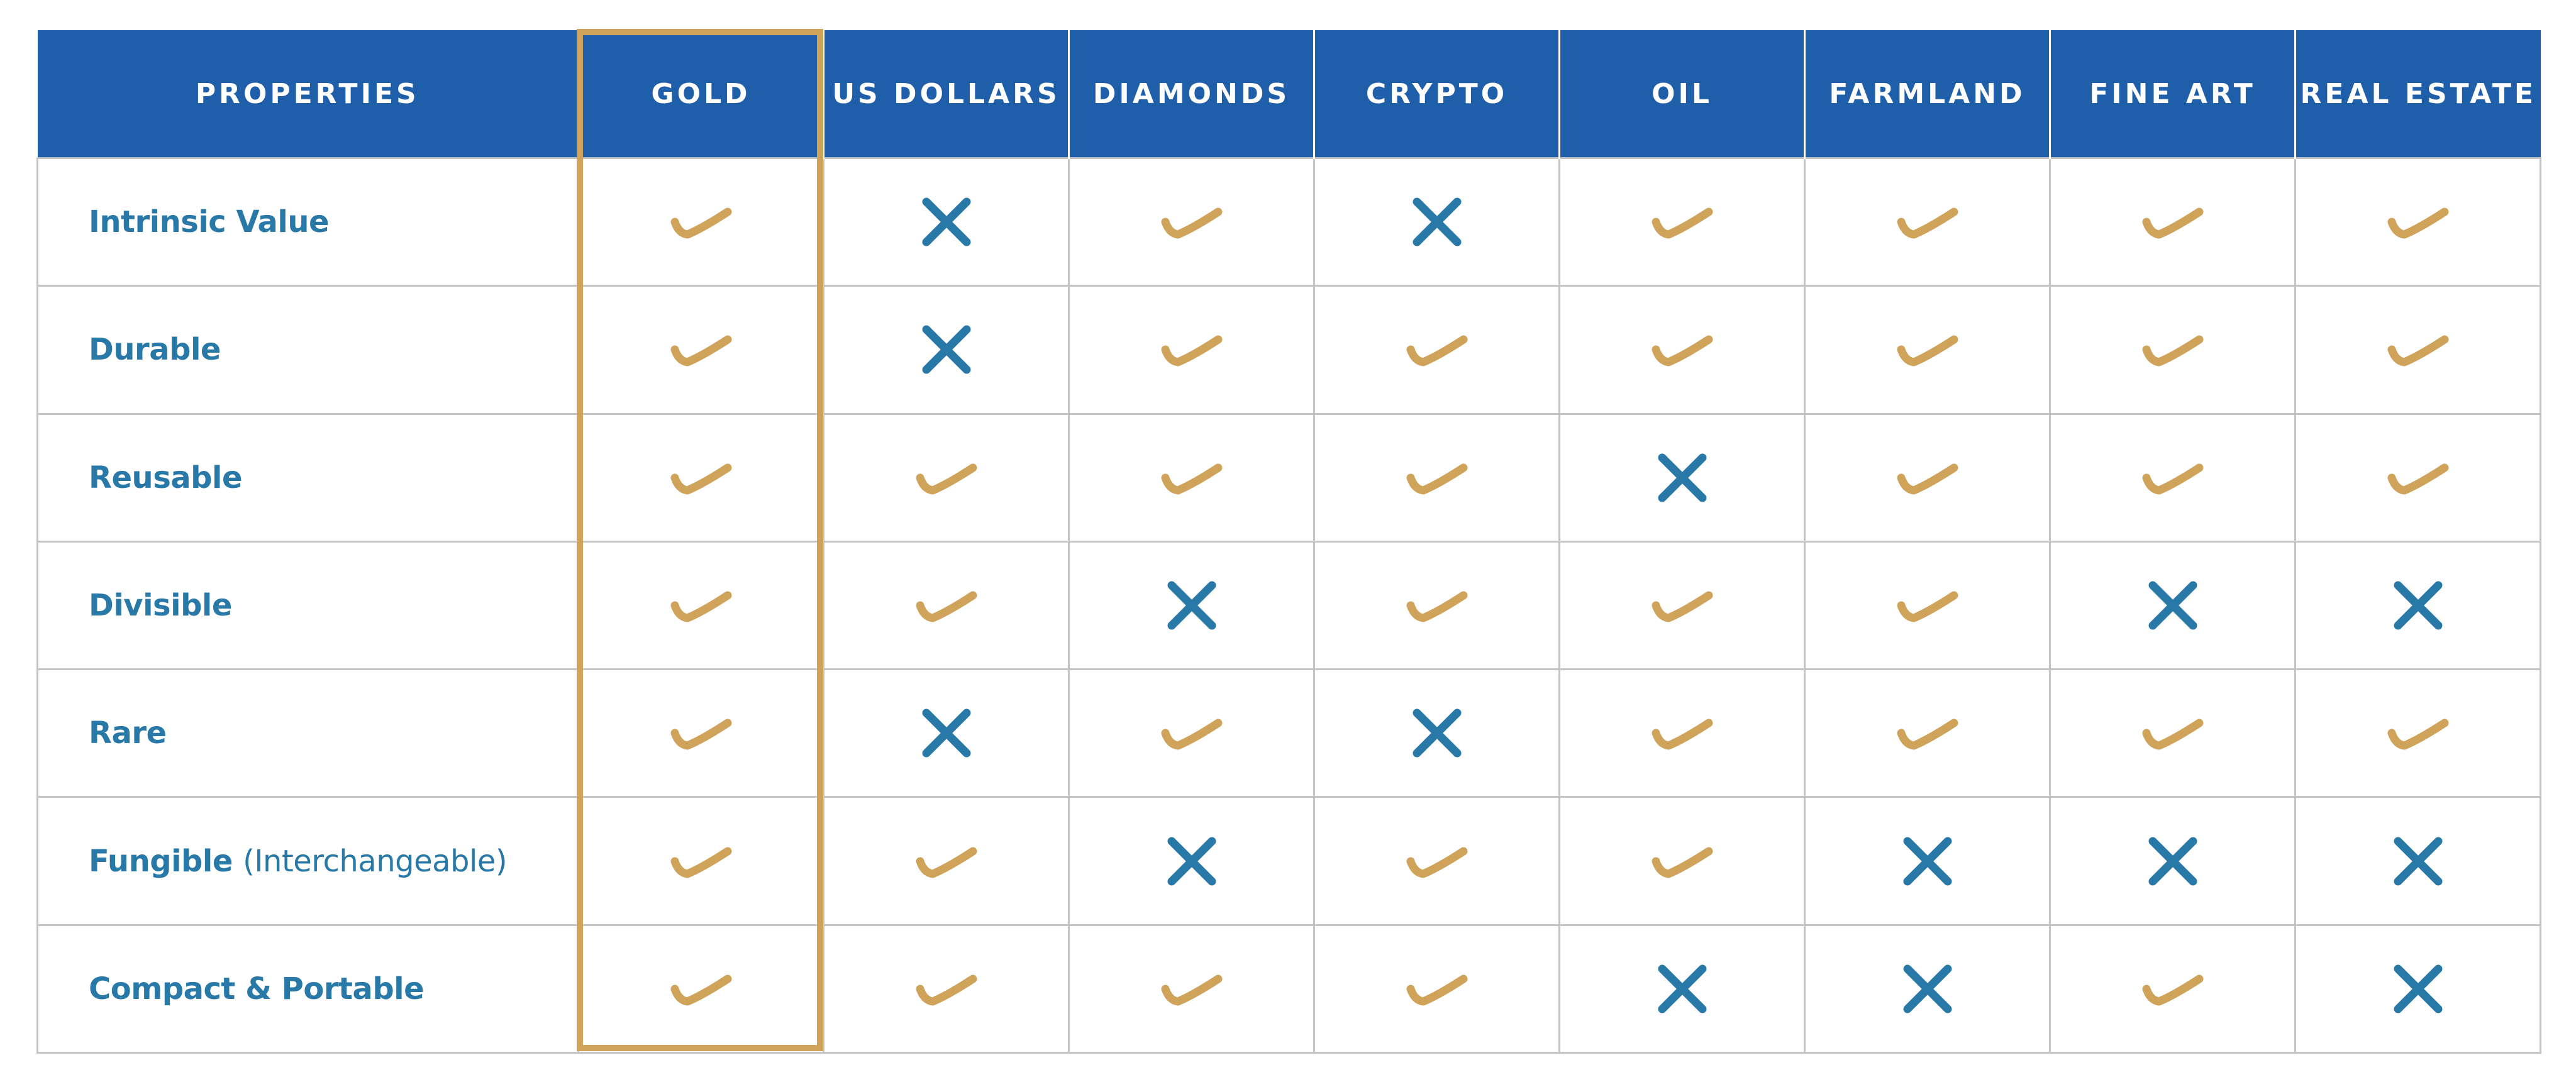 This screenshot has width=2576, height=1087. What do you see at coordinates (1927, 94) in the screenshot?
I see `header-farmland: FARMLAND` at bounding box center [1927, 94].